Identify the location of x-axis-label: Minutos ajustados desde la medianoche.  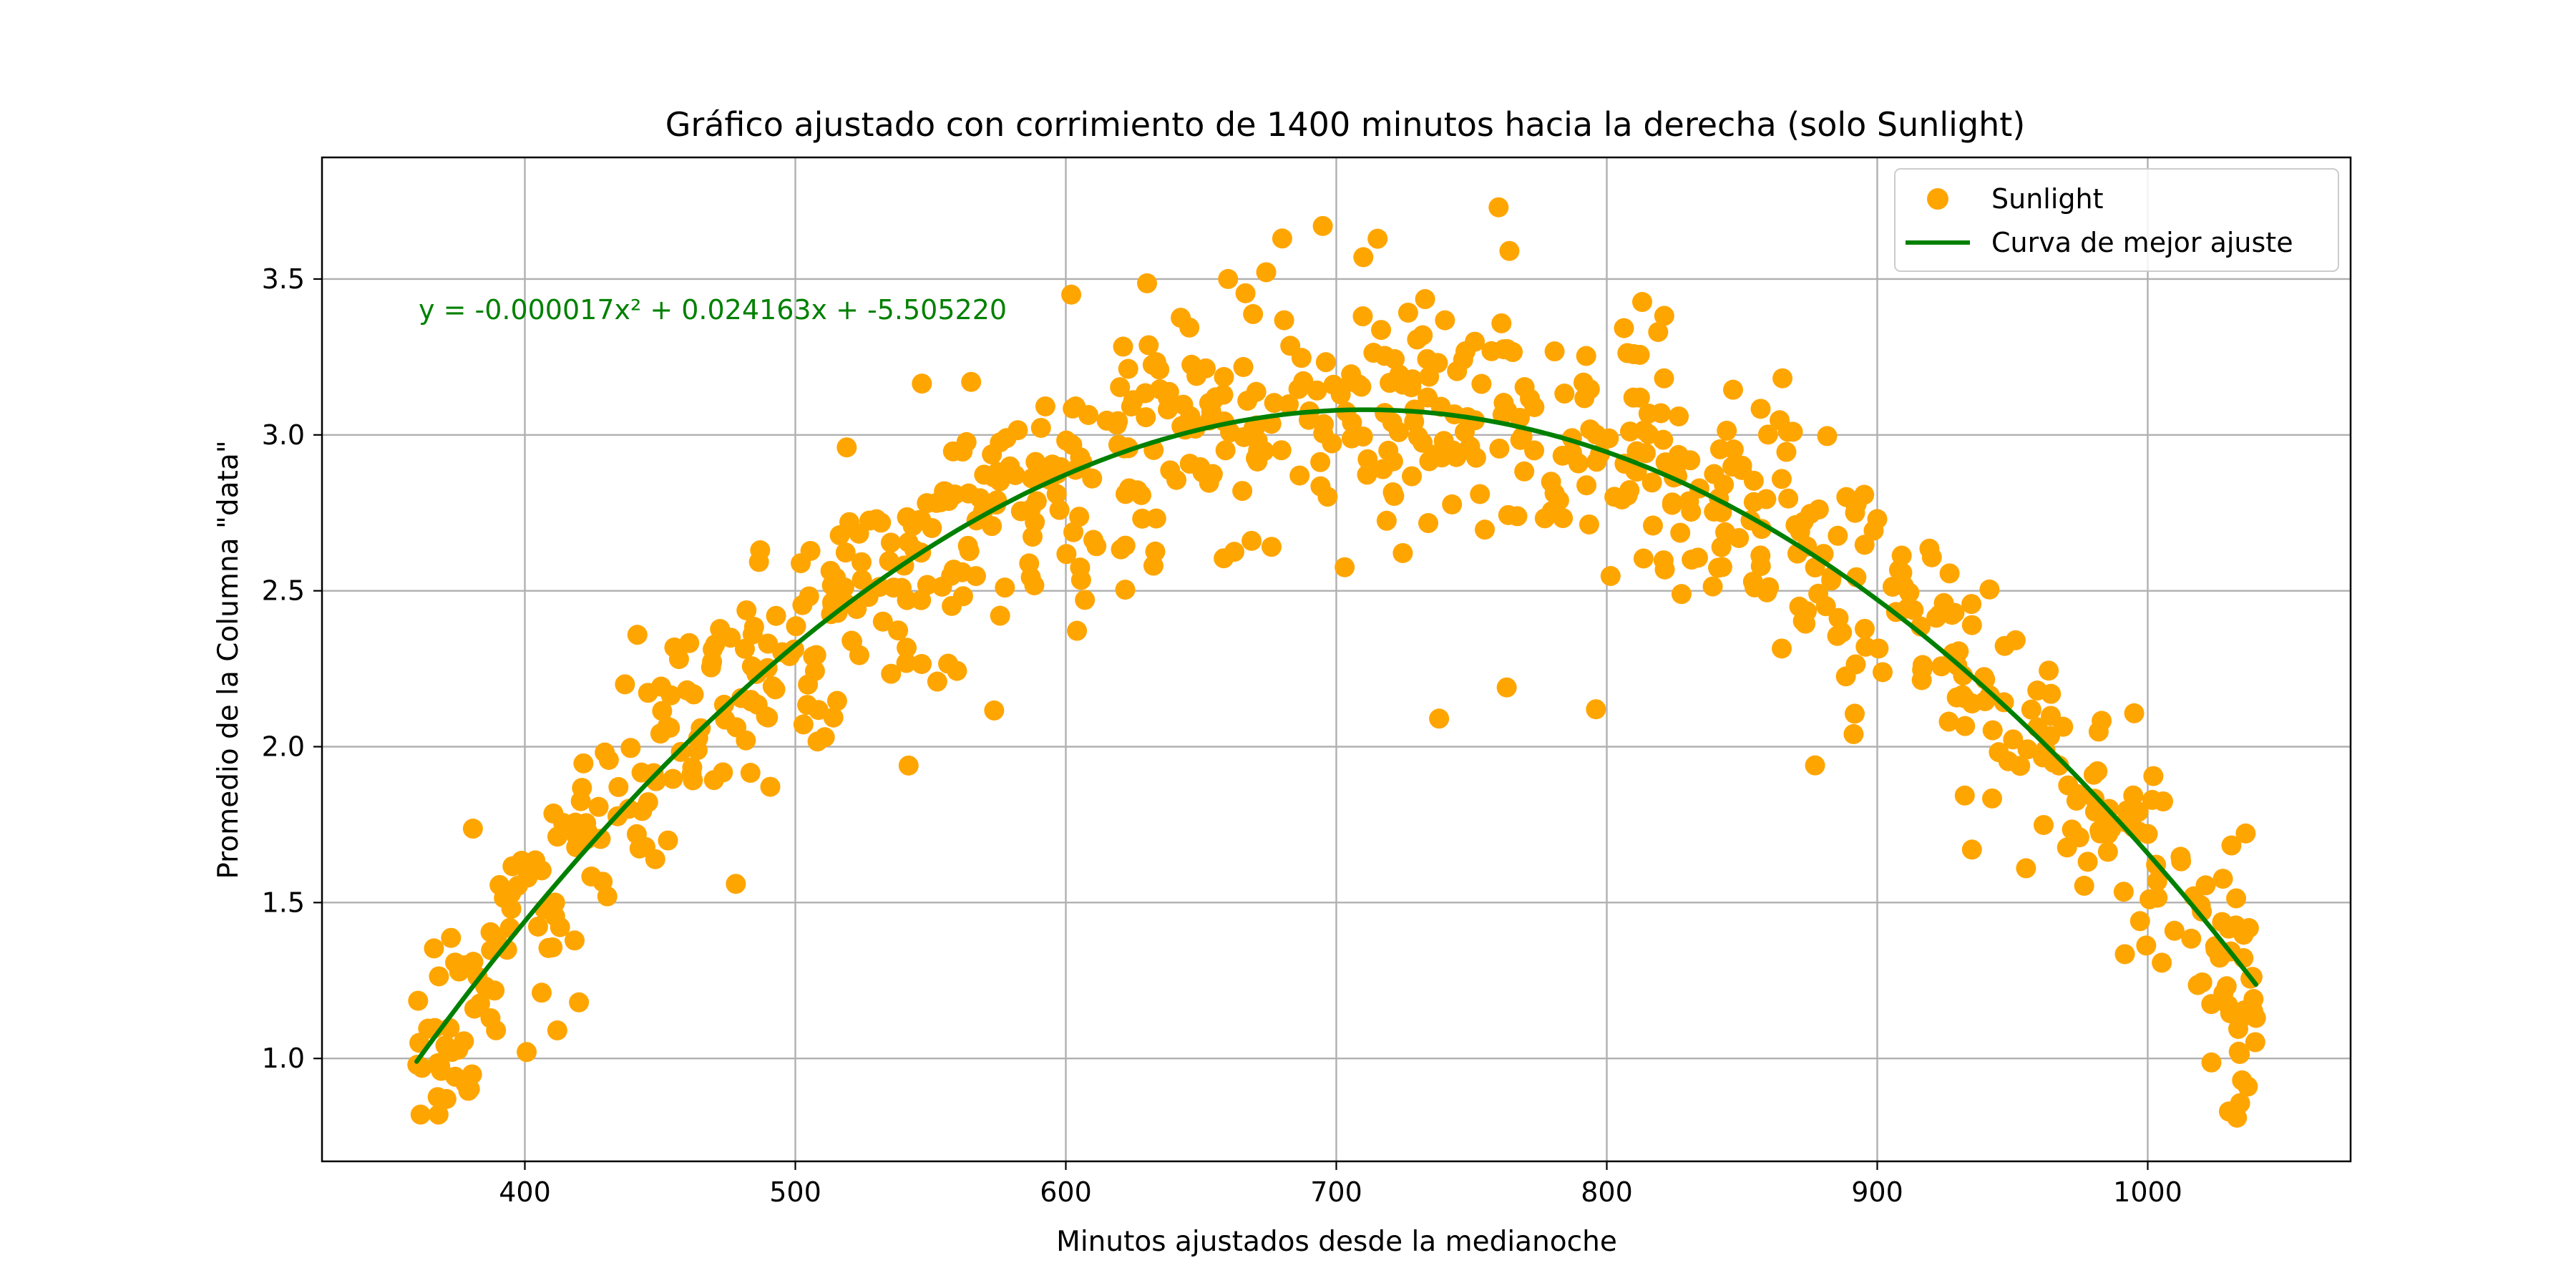
(1336, 1242).